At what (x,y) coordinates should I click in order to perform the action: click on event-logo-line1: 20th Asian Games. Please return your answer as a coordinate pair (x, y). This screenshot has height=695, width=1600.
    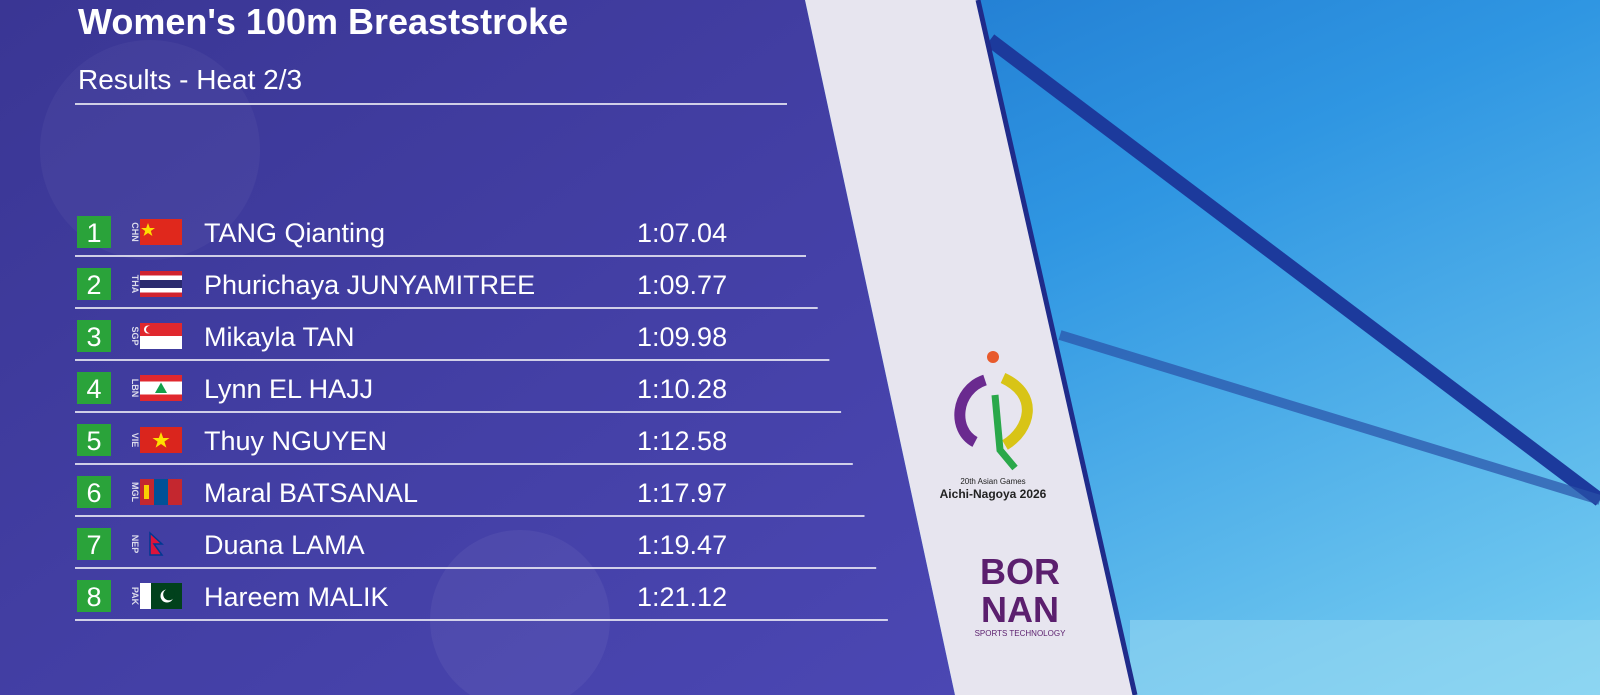
    Looking at the image, I should click on (992, 481).